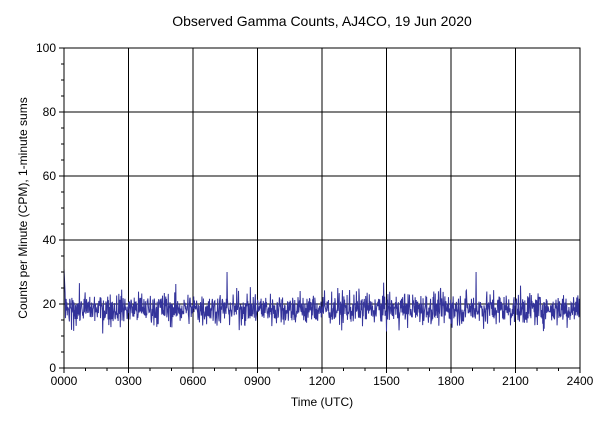  Describe the element at coordinates (257, 381) in the screenshot. I see `x-tick-label: 0900` at that location.